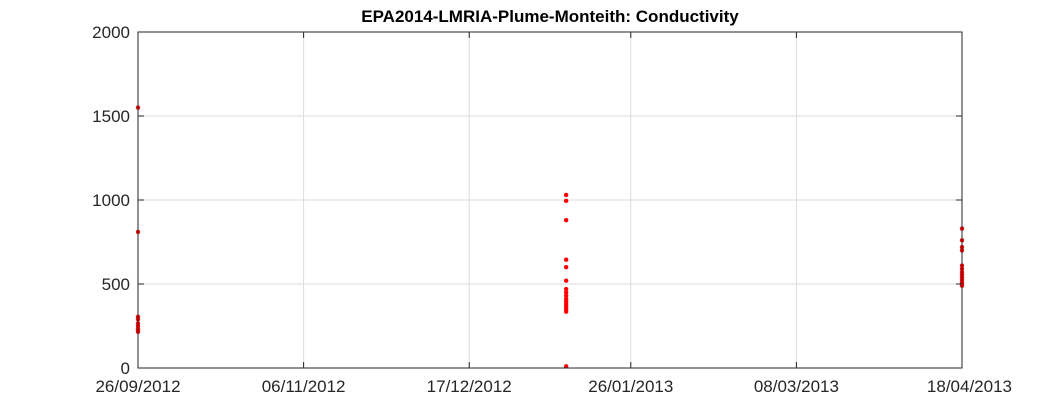  What do you see at coordinates (111, 200) in the screenshot?
I see `y-tick-label: 1000` at bounding box center [111, 200].